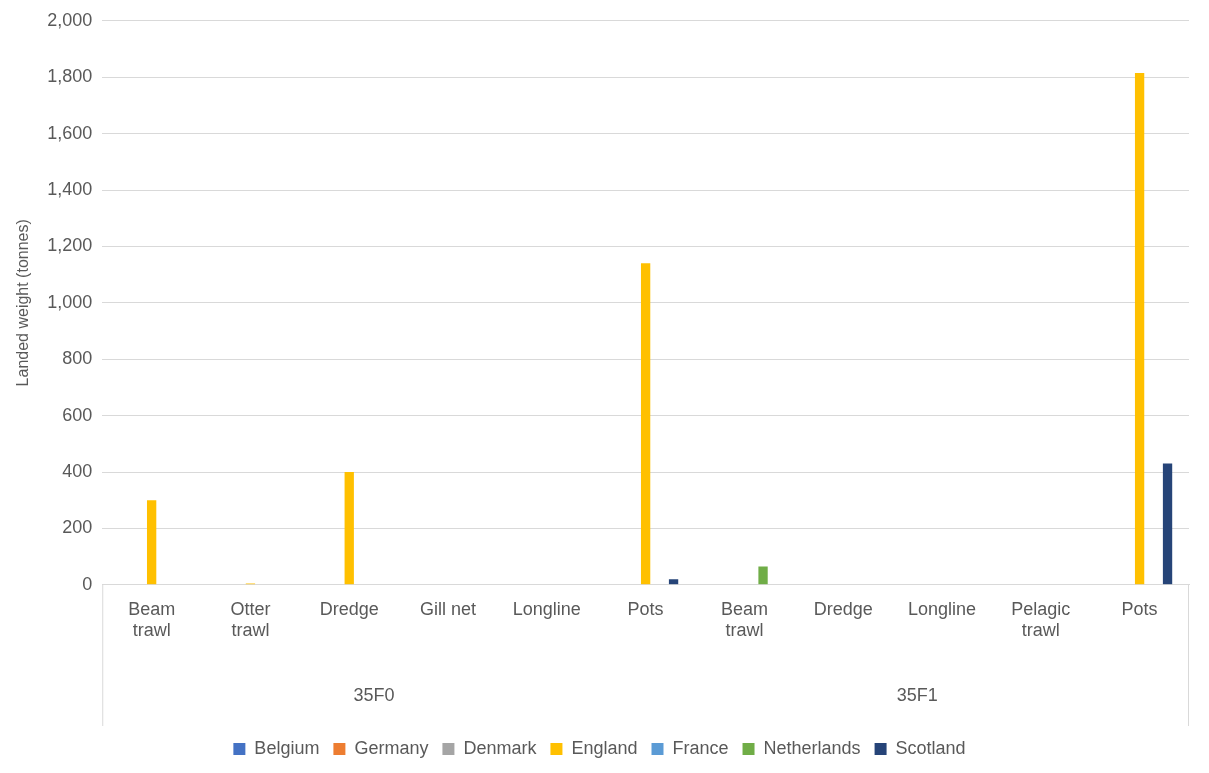 The height and width of the screenshot is (773, 1209). I want to click on legend-label: Netherlands, so click(812, 747).